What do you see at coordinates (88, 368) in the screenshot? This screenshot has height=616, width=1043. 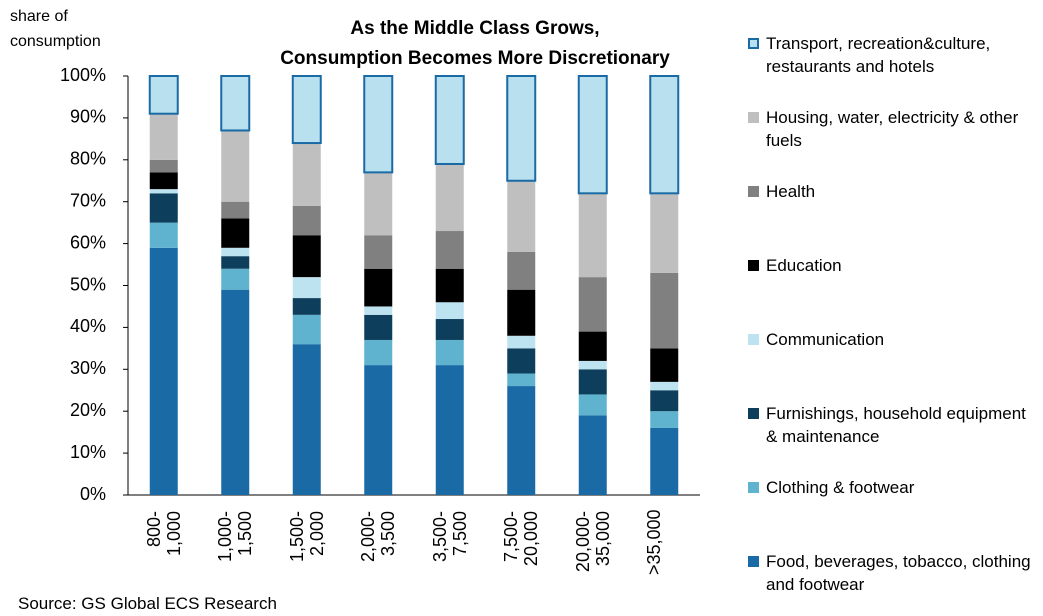 I see `y-tick-label: 30%` at bounding box center [88, 368].